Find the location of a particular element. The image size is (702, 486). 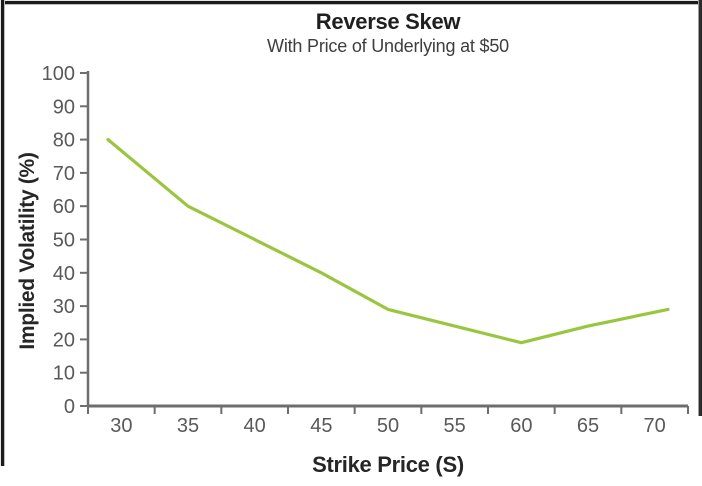

y-tick-label: 40 is located at coordinates (64, 274).